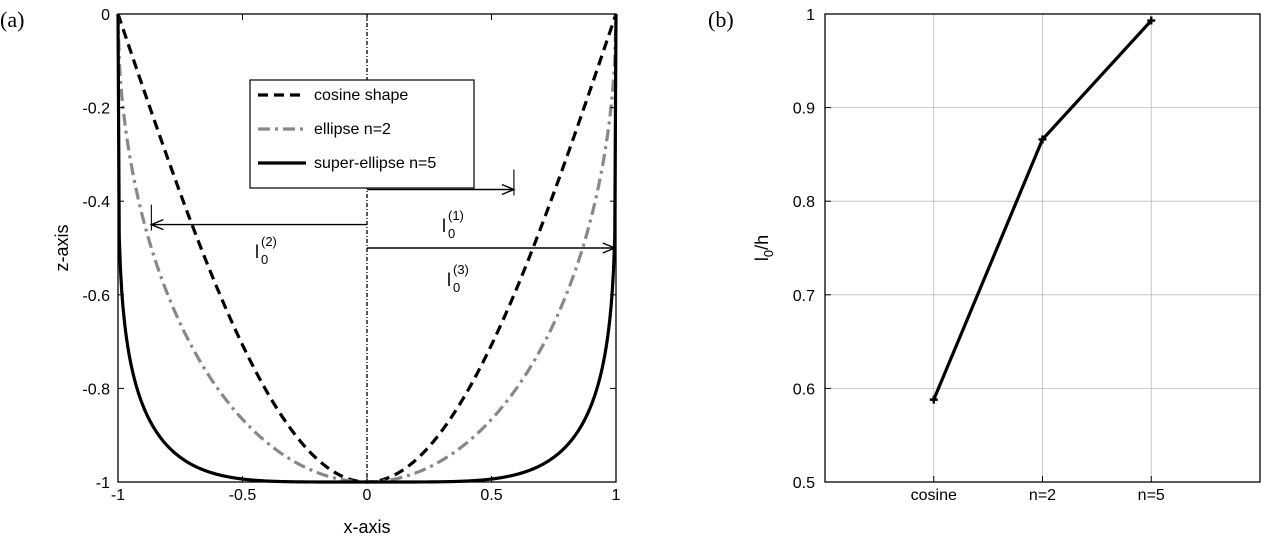 This screenshot has height=543, width=1269. What do you see at coordinates (62, 247) in the screenshot?
I see `y-axis-label: z-axis` at bounding box center [62, 247].